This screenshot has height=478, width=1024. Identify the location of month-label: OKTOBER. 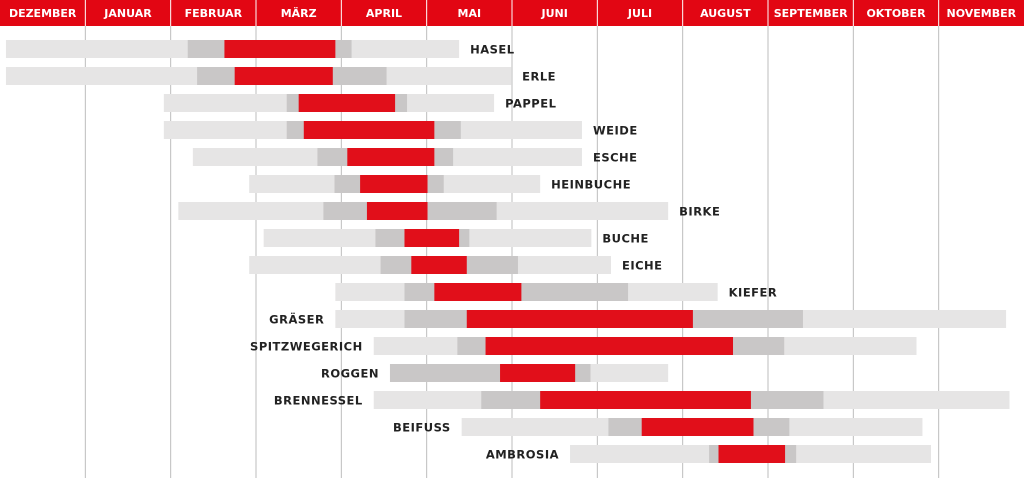
(896, 13).